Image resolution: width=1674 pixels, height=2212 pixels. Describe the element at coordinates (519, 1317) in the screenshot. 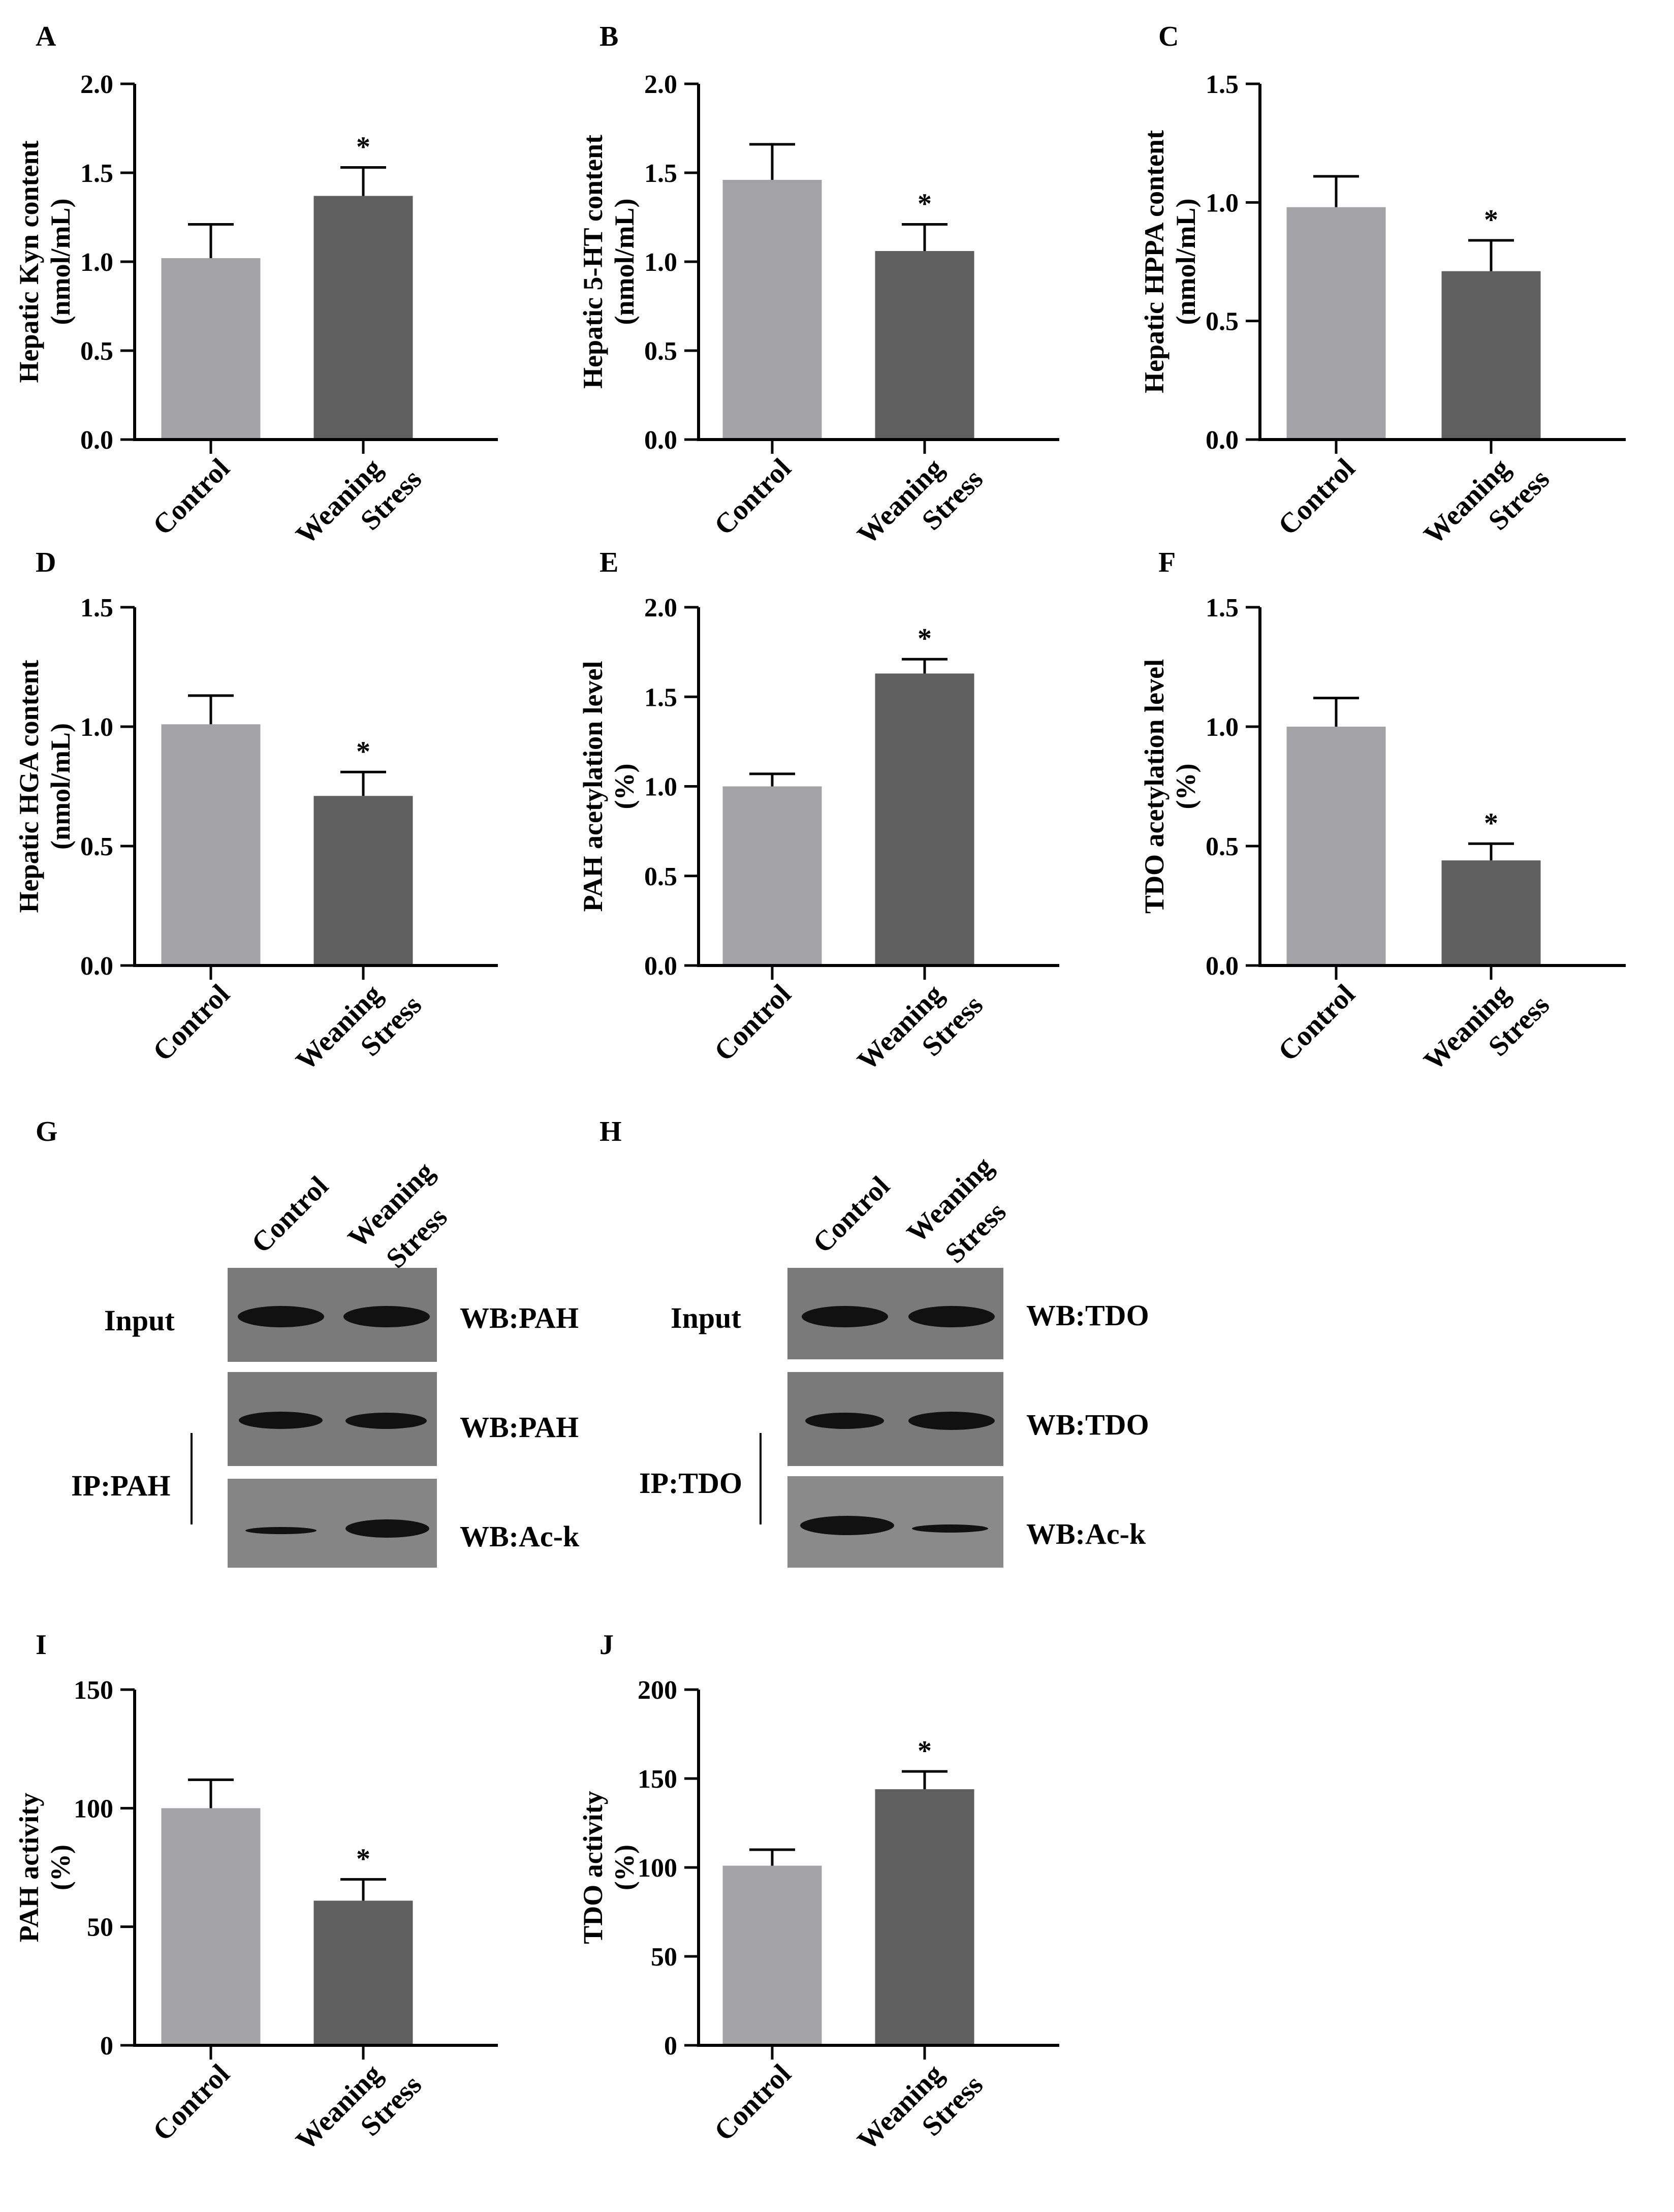

I see `blot-g-wb-label-1: WB:PAH` at that location.